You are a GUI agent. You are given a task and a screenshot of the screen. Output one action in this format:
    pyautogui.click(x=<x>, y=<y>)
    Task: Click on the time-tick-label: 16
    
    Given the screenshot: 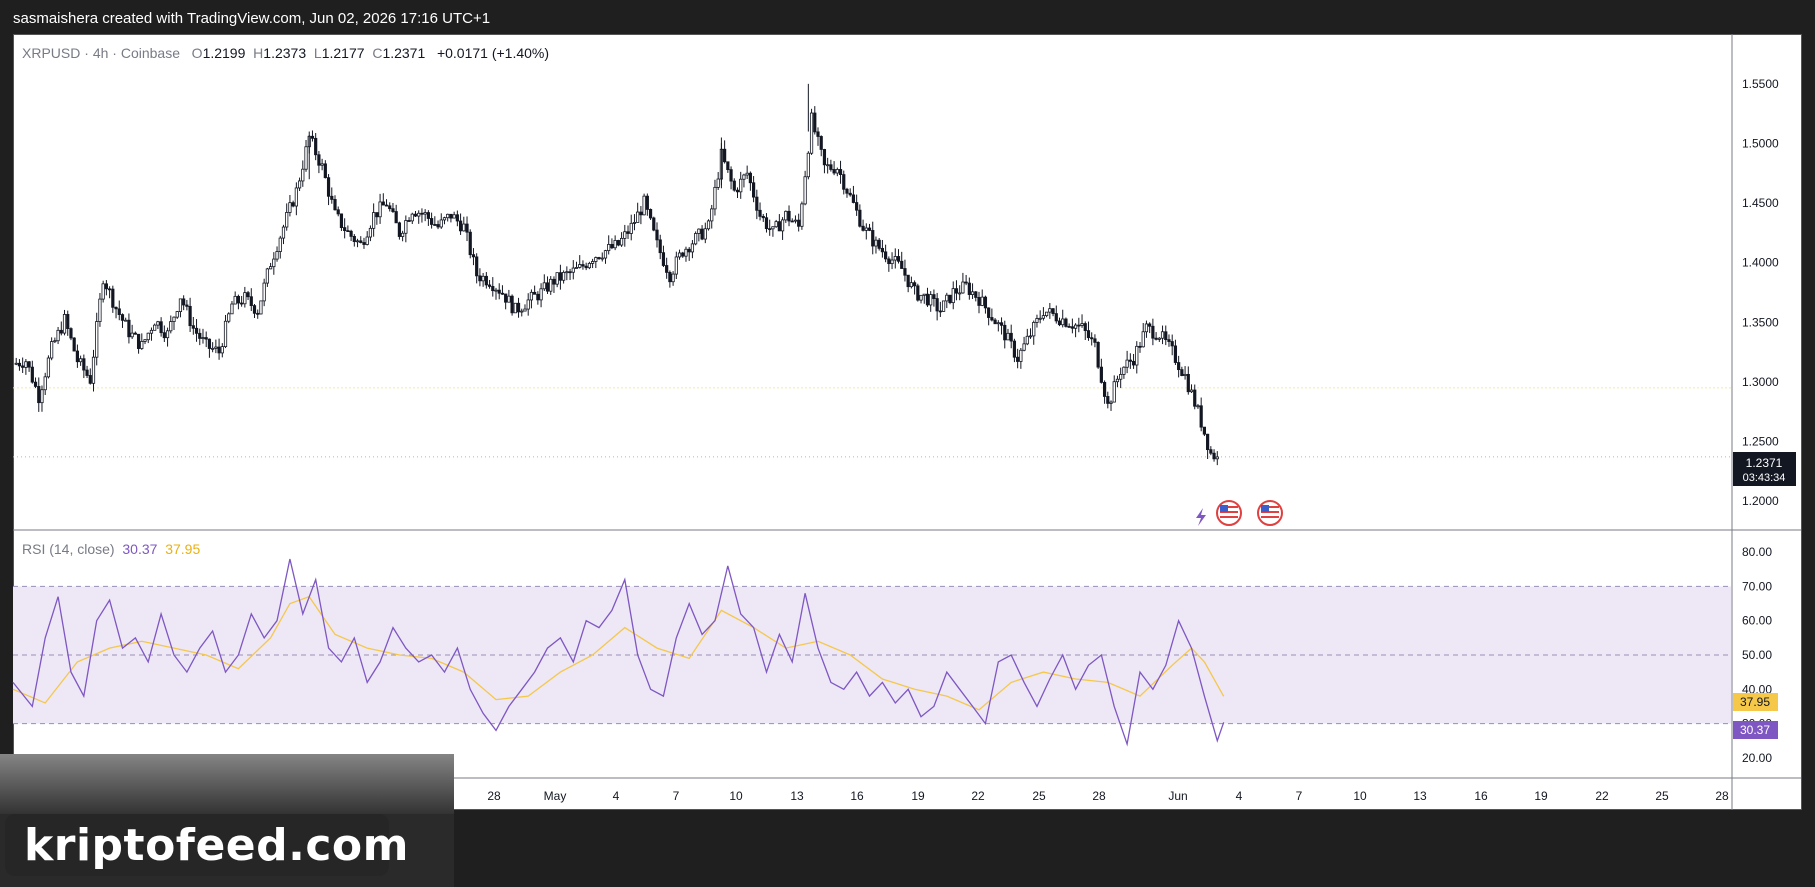 What is the action you would take?
    pyautogui.click(x=1481, y=796)
    